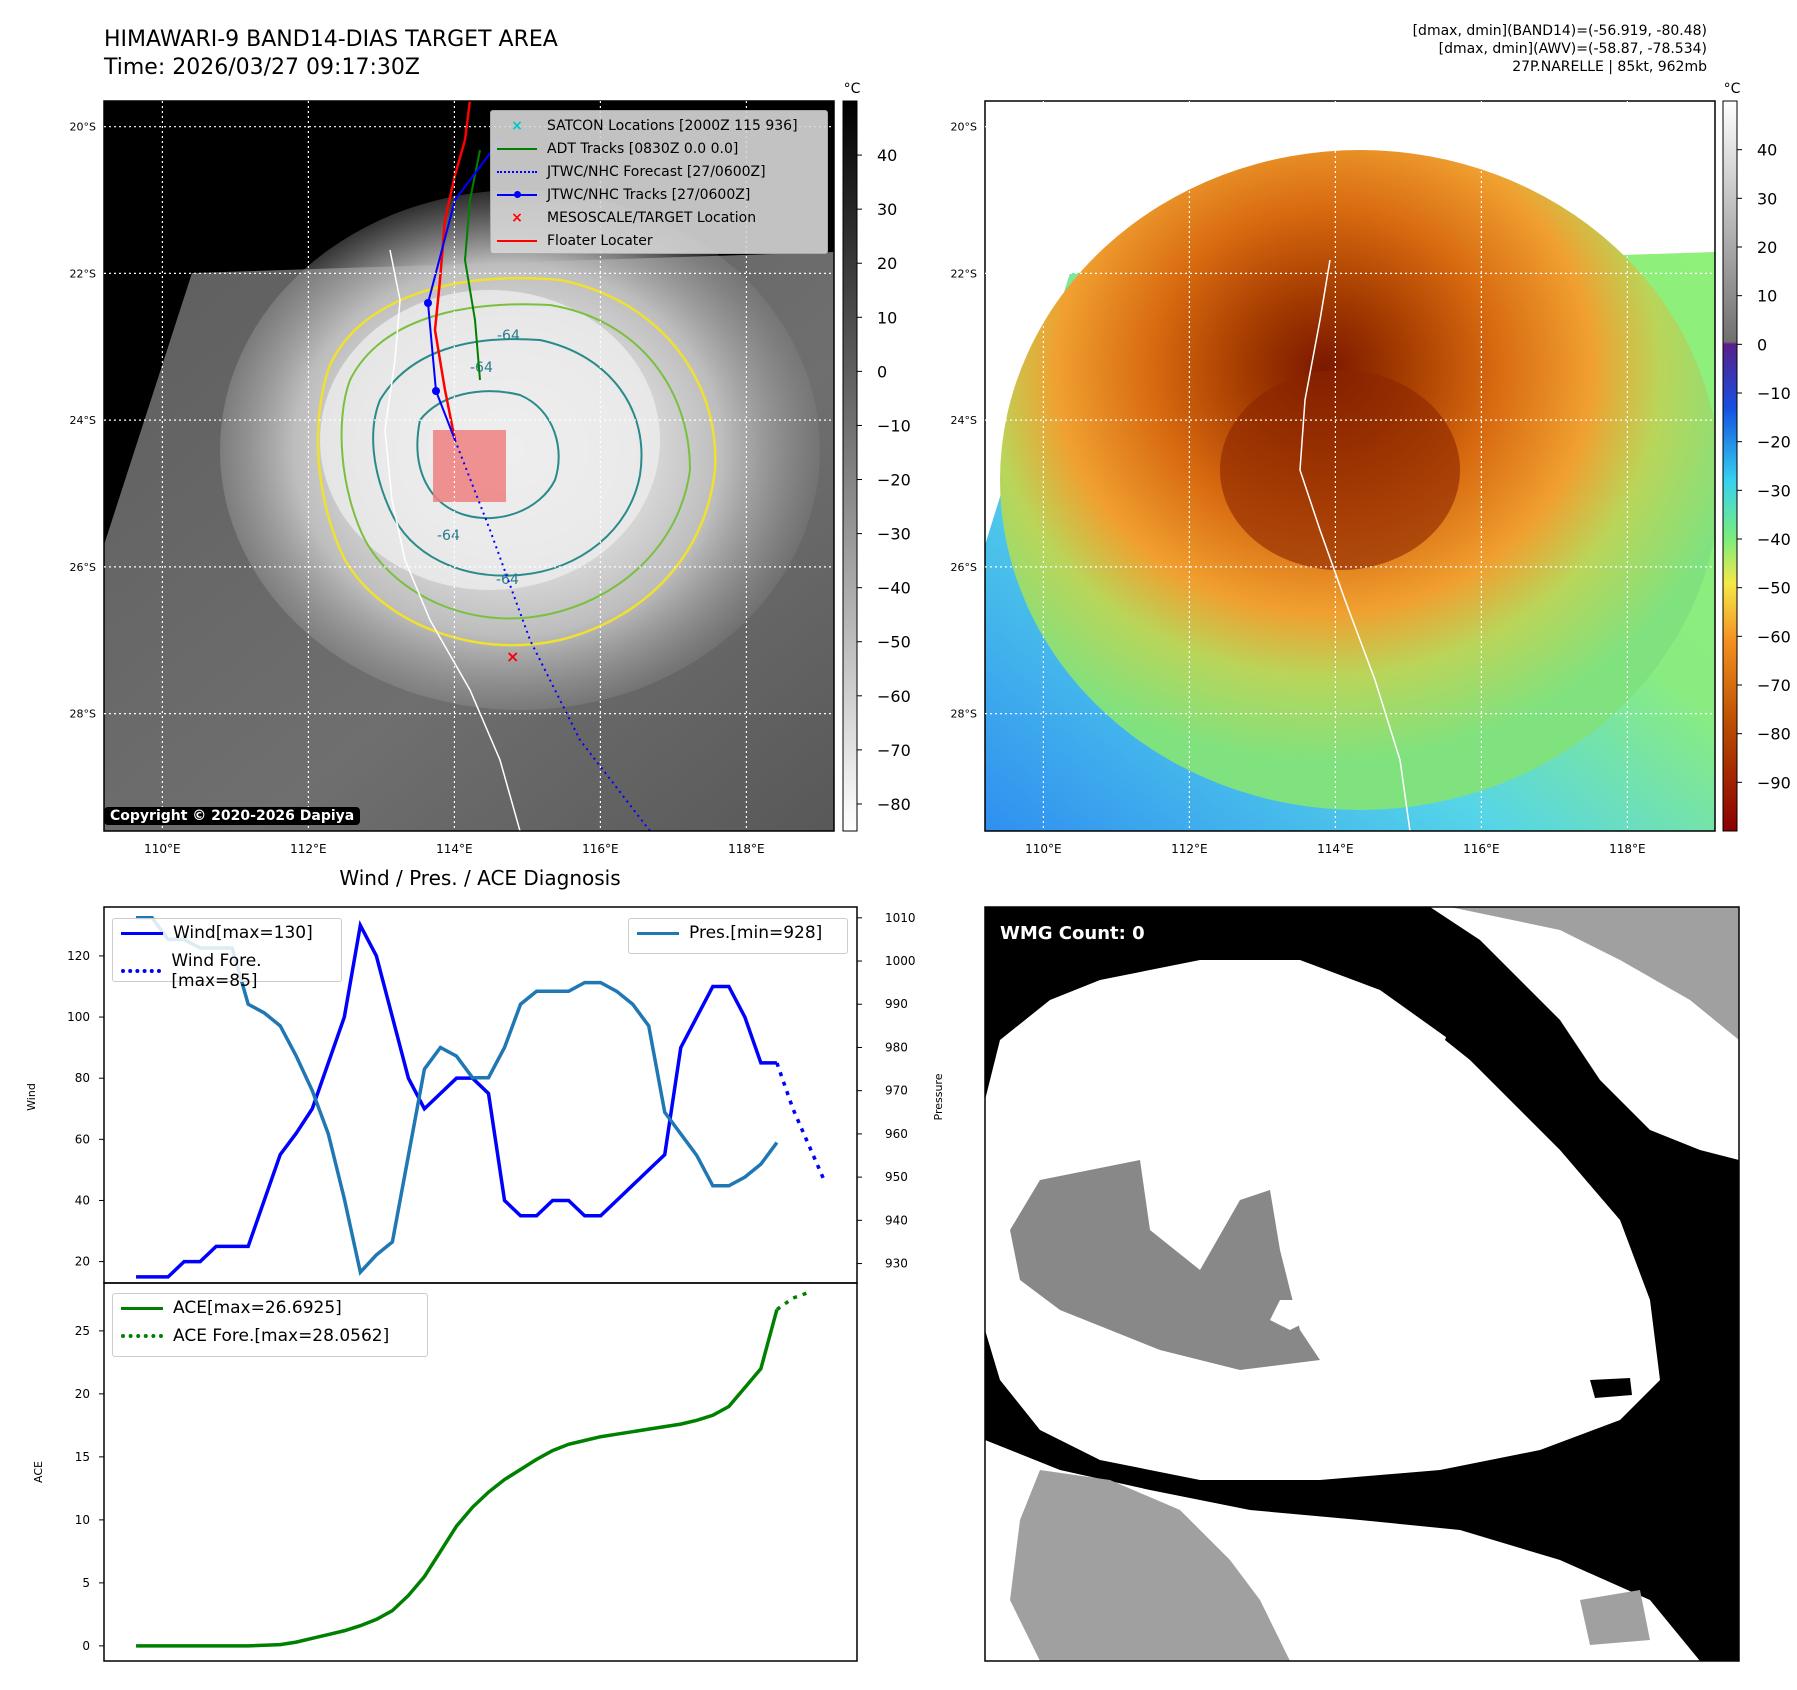 The height and width of the screenshot is (1690, 1797). What do you see at coordinates (964, 420) in the screenshot?
I see `awv-lat-label: 24°S` at bounding box center [964, 420].